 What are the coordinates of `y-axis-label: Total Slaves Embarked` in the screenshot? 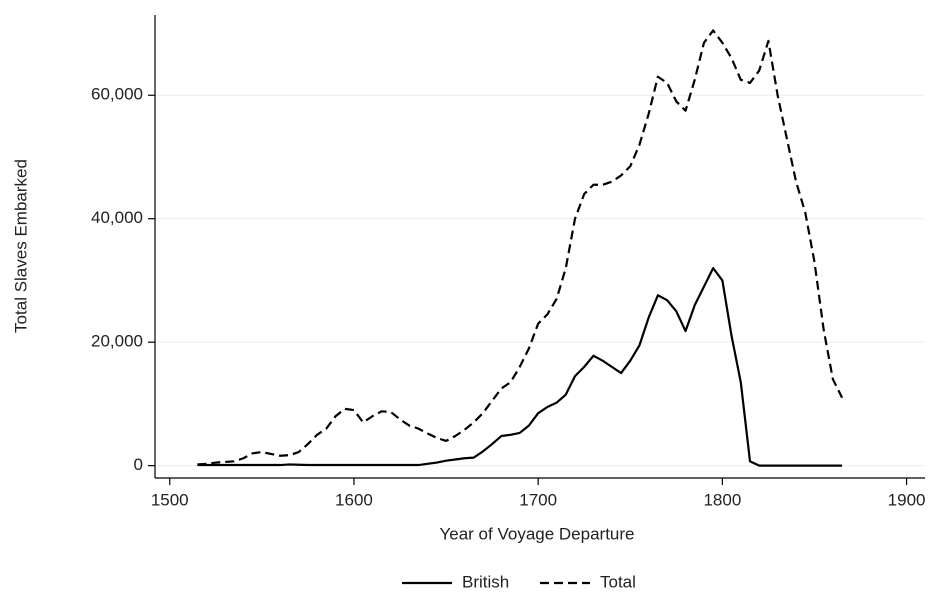 It's located at (20, 246).